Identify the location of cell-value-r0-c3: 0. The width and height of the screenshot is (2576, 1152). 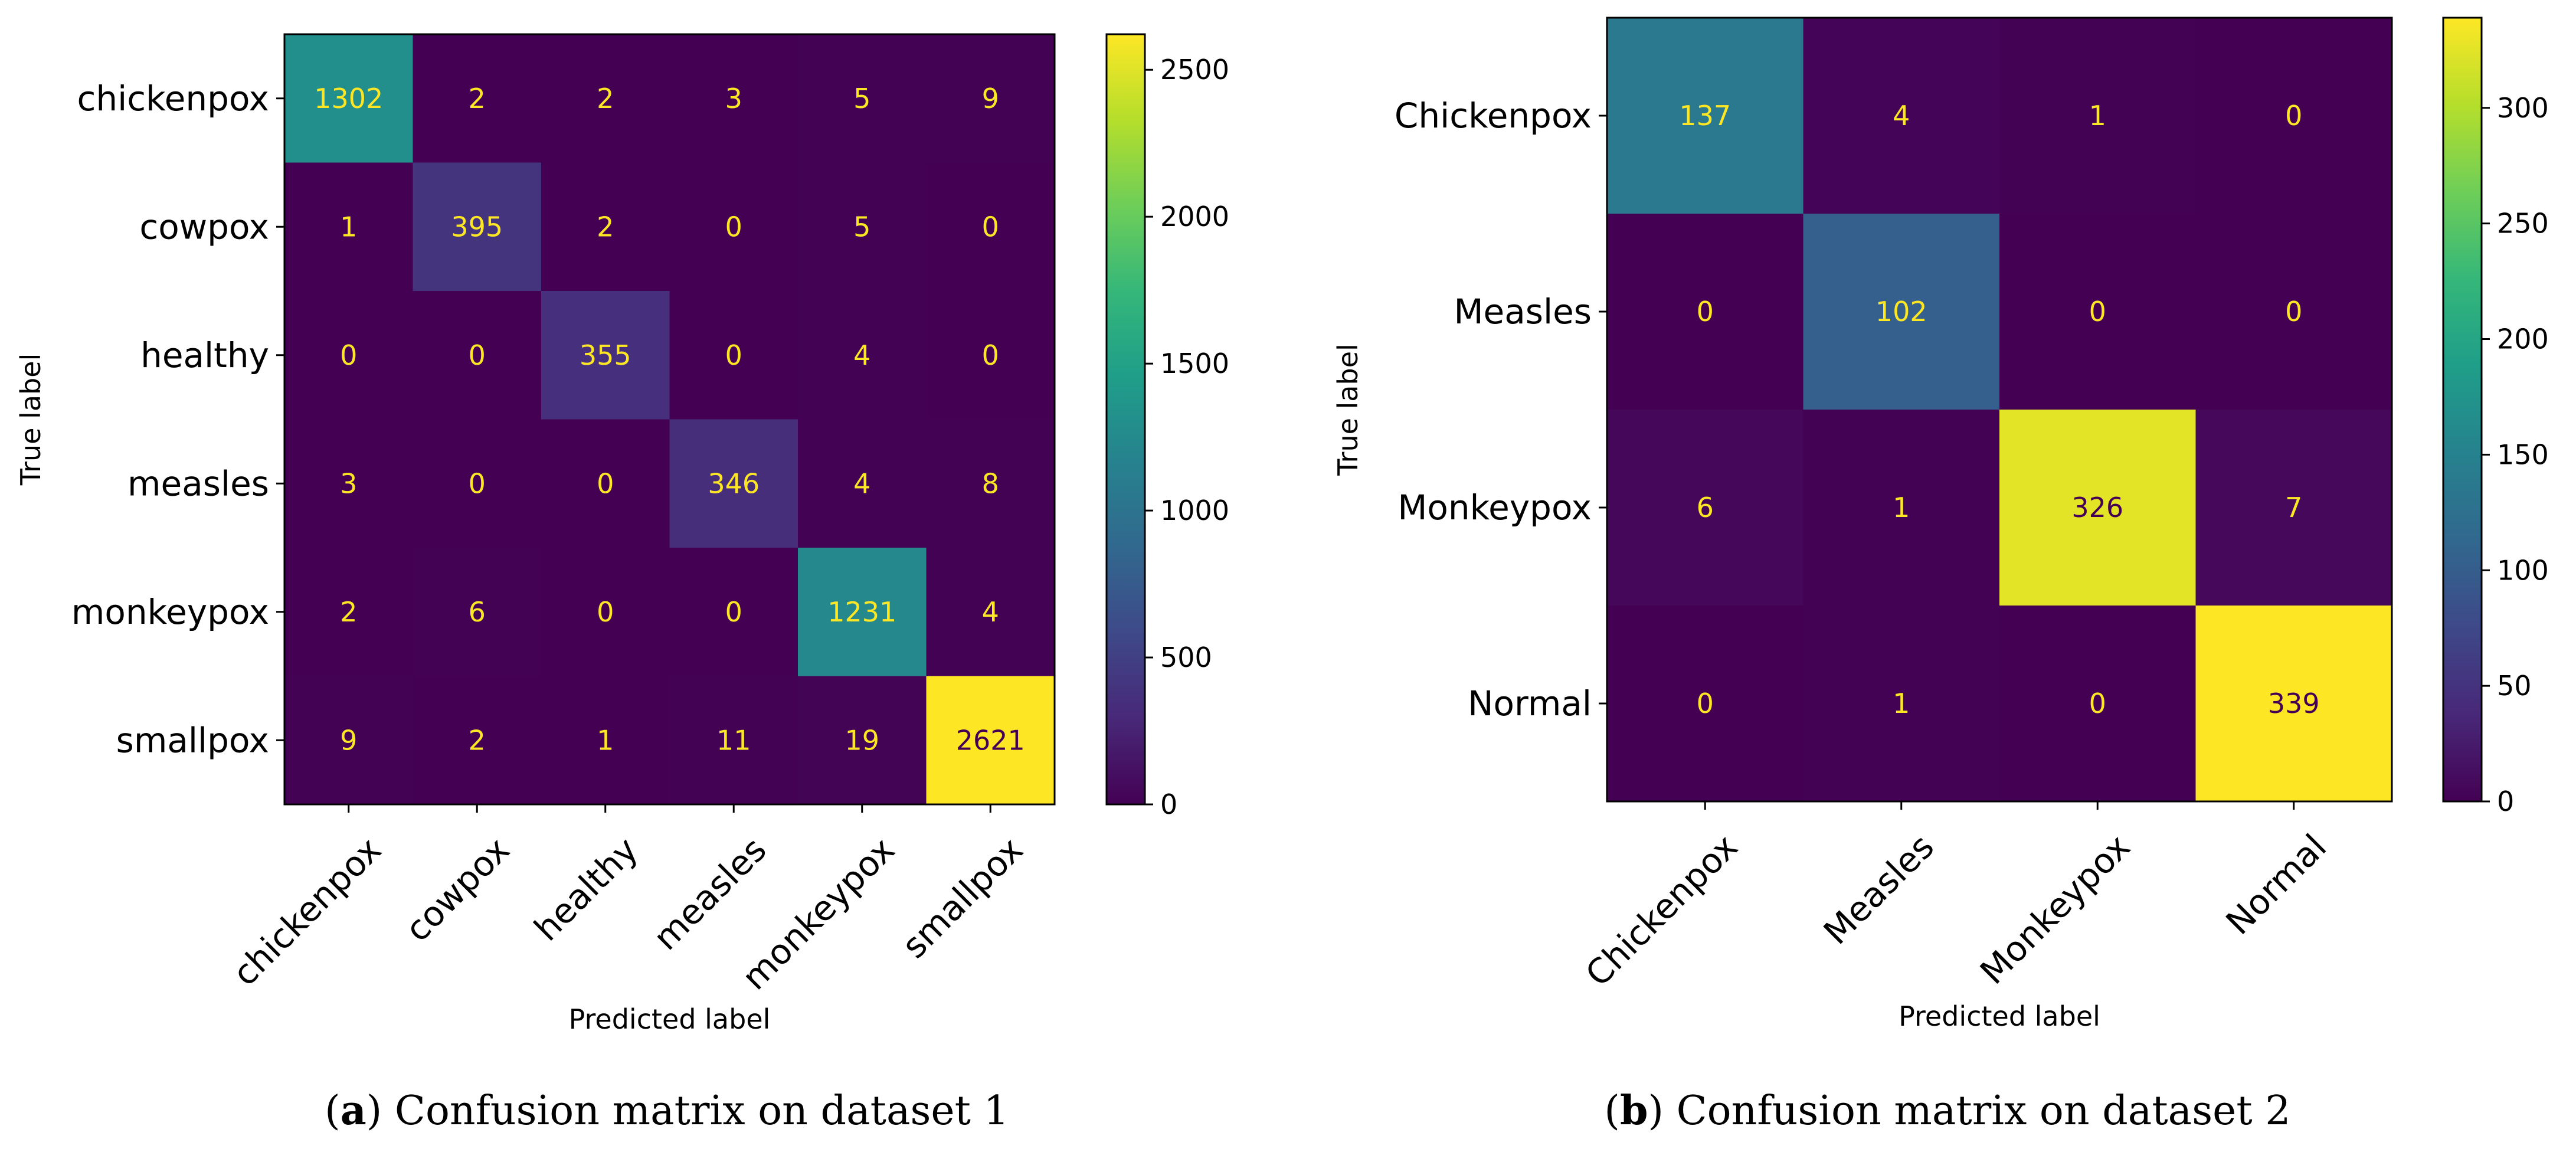
(2293, 116).